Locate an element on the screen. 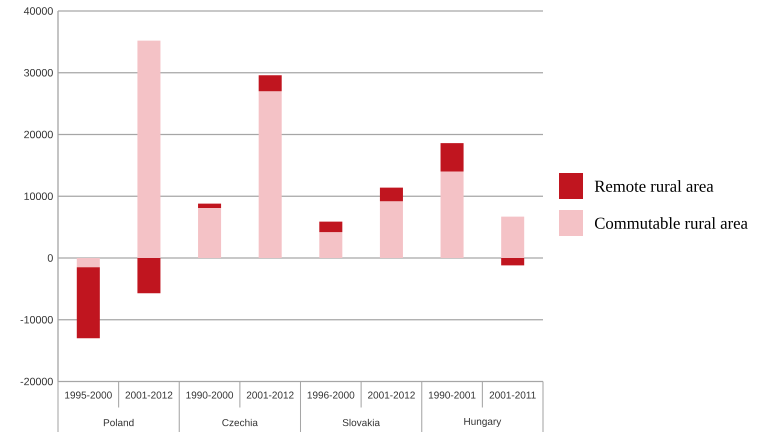 Image resolution: width=778 pixels, height=432 pixels. text: Poland is located at coordinates (119, 422).